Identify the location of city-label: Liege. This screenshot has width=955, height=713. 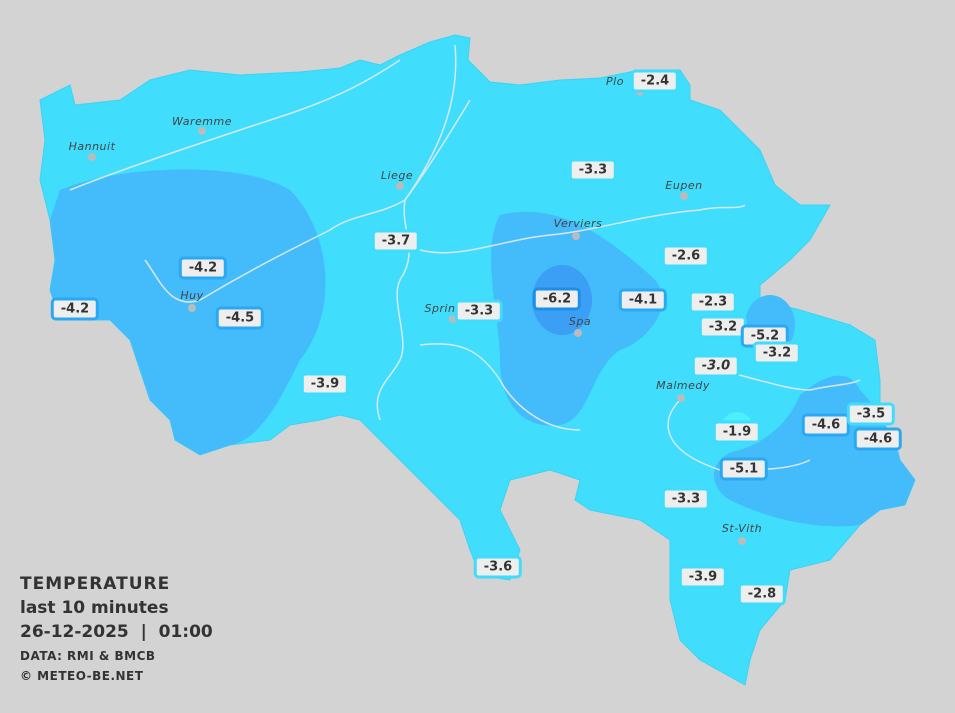
(397, 175).